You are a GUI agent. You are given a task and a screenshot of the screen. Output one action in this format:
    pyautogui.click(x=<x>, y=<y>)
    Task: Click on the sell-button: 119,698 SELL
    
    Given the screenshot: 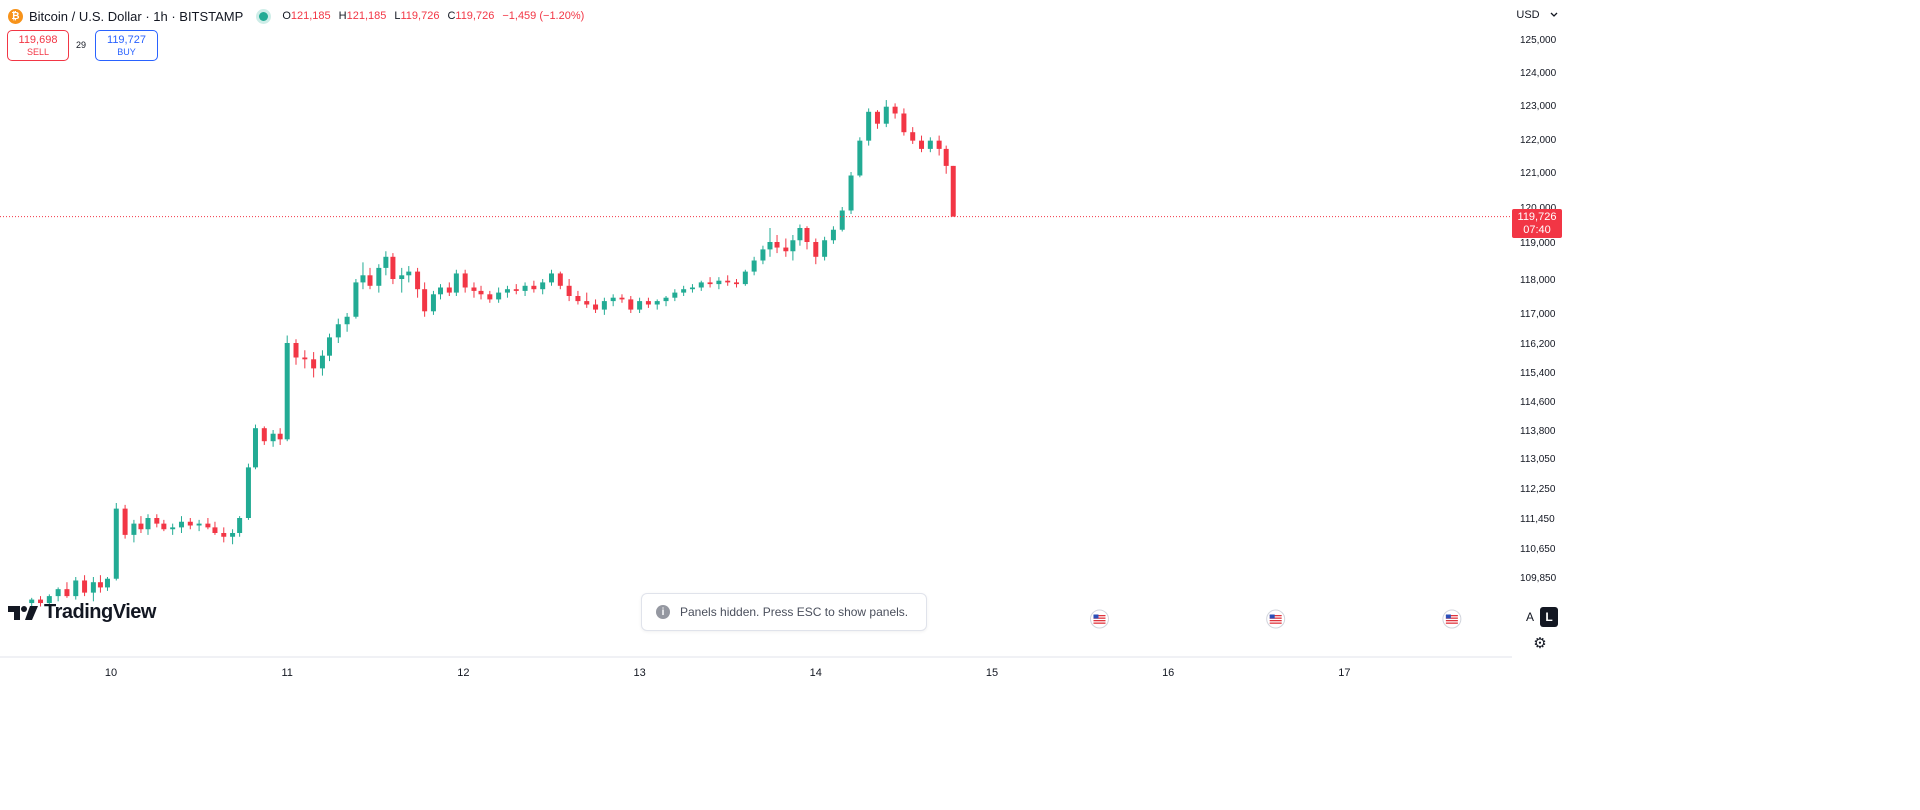 What is the action you would take?
    pyautogui.click(x=38, y=45)
    